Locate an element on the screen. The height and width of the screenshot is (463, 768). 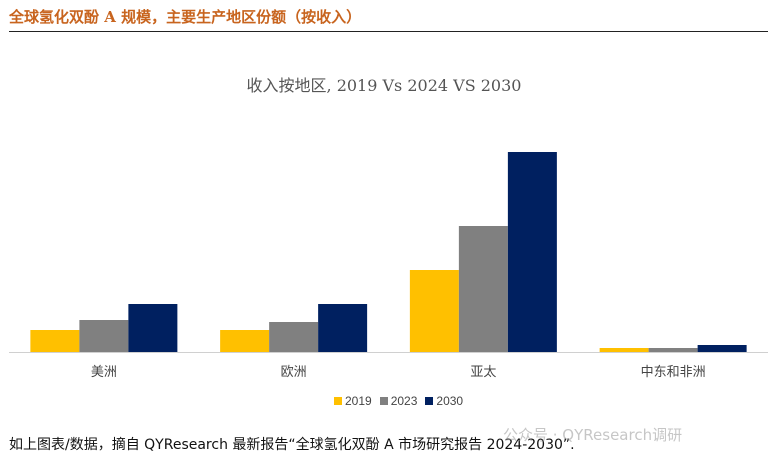
chart-legend: 2019 2023 2030 is located at coordinates (398, 401).